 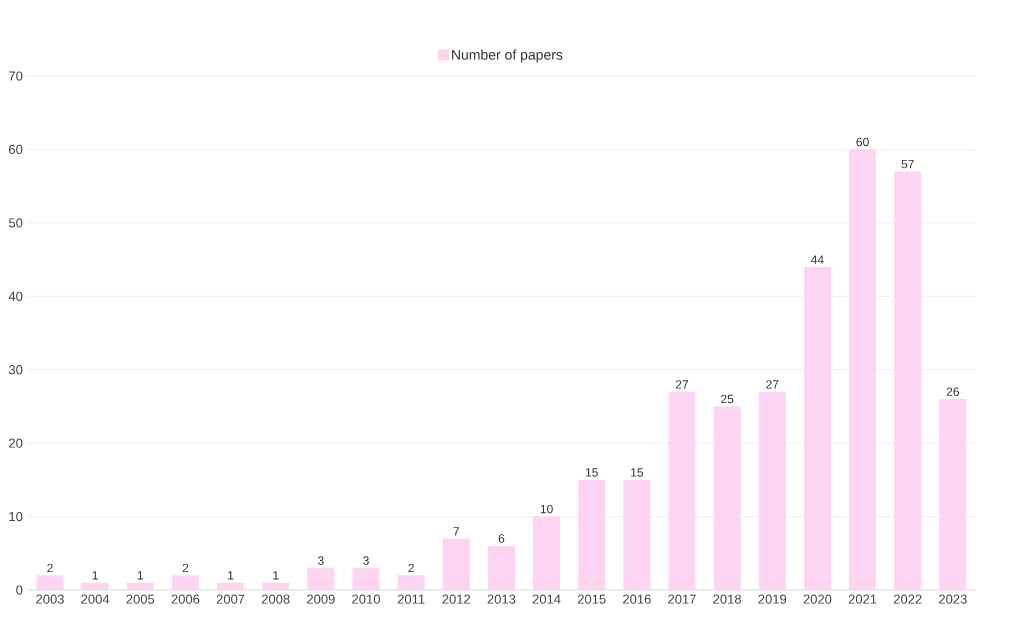 What do you see at coordinates (637, 599) in the screenshot?
I see `x-tick-label: 2016` at bounding box center [637, 599].